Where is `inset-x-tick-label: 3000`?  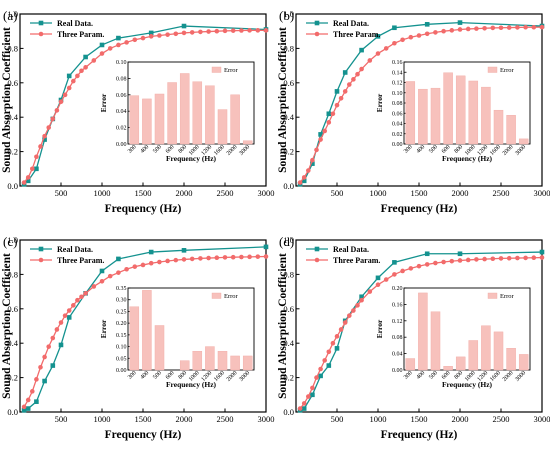
inset-x-tick-label: 3000 is located at coordinates (520, 376).